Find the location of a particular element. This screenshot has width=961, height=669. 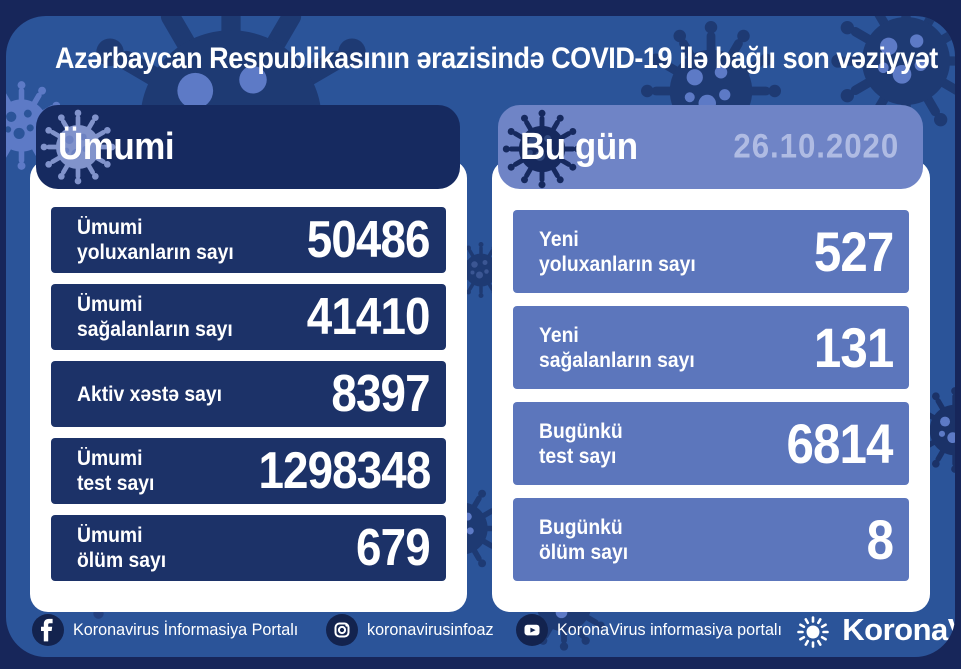

instagram-item: koronavirusinfoaz is located at coordinates (413, 630).